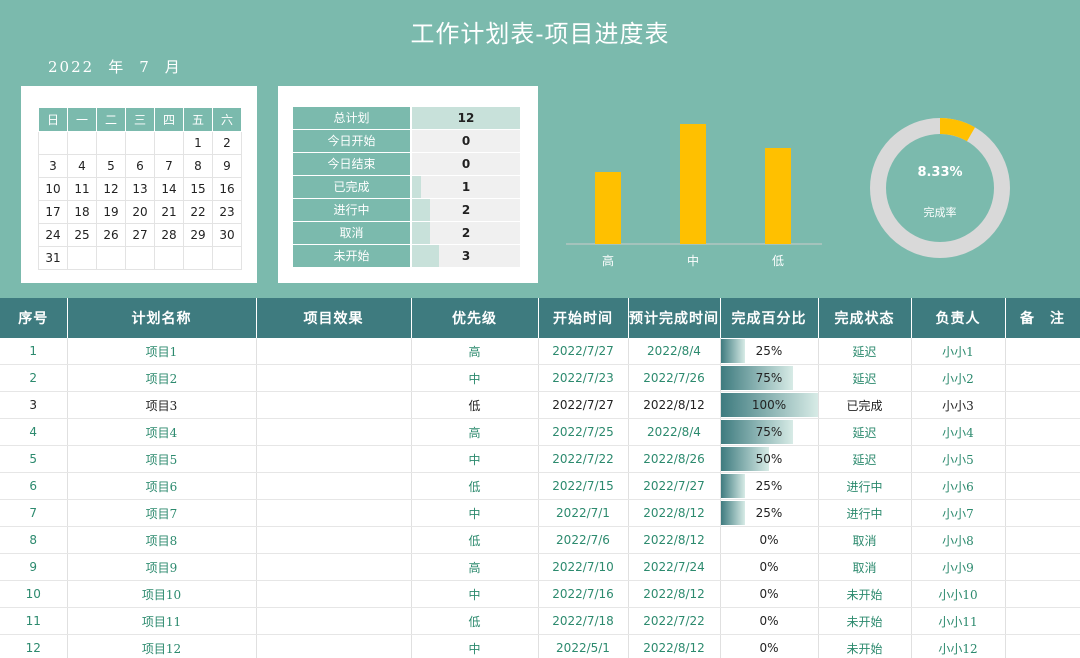 Image resolution: width=1080 pixels, height=658 pixels. I want to click on calendar-day: 15, so click(198, 189).